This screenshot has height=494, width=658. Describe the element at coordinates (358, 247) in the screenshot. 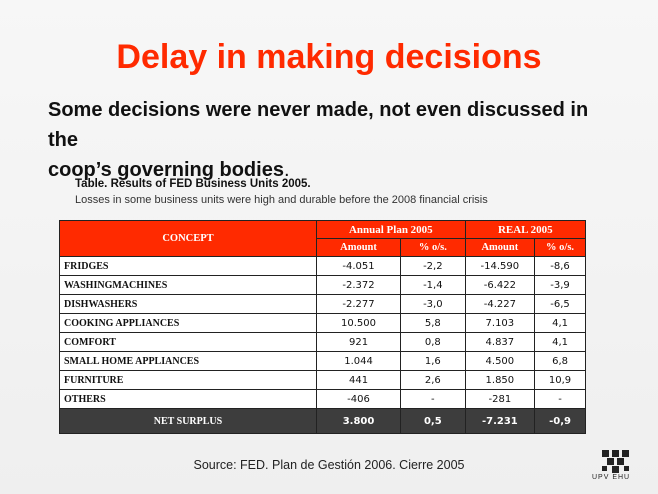

I see `plan-amount-header: Amount` at that location.